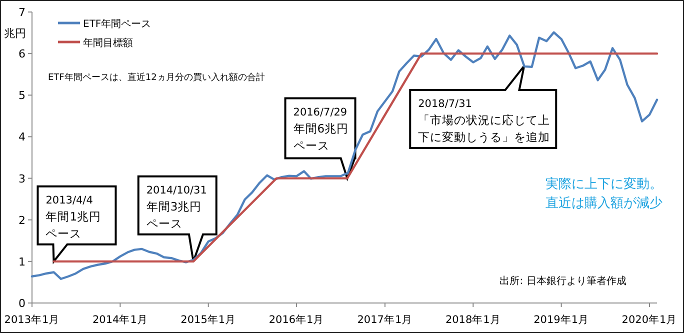 The image size is (684, 333). What do you see at coordinates (385, 320) in the screenshot?
I see `x-tick-label: 2017年1月` at bounding box center [385, 320].